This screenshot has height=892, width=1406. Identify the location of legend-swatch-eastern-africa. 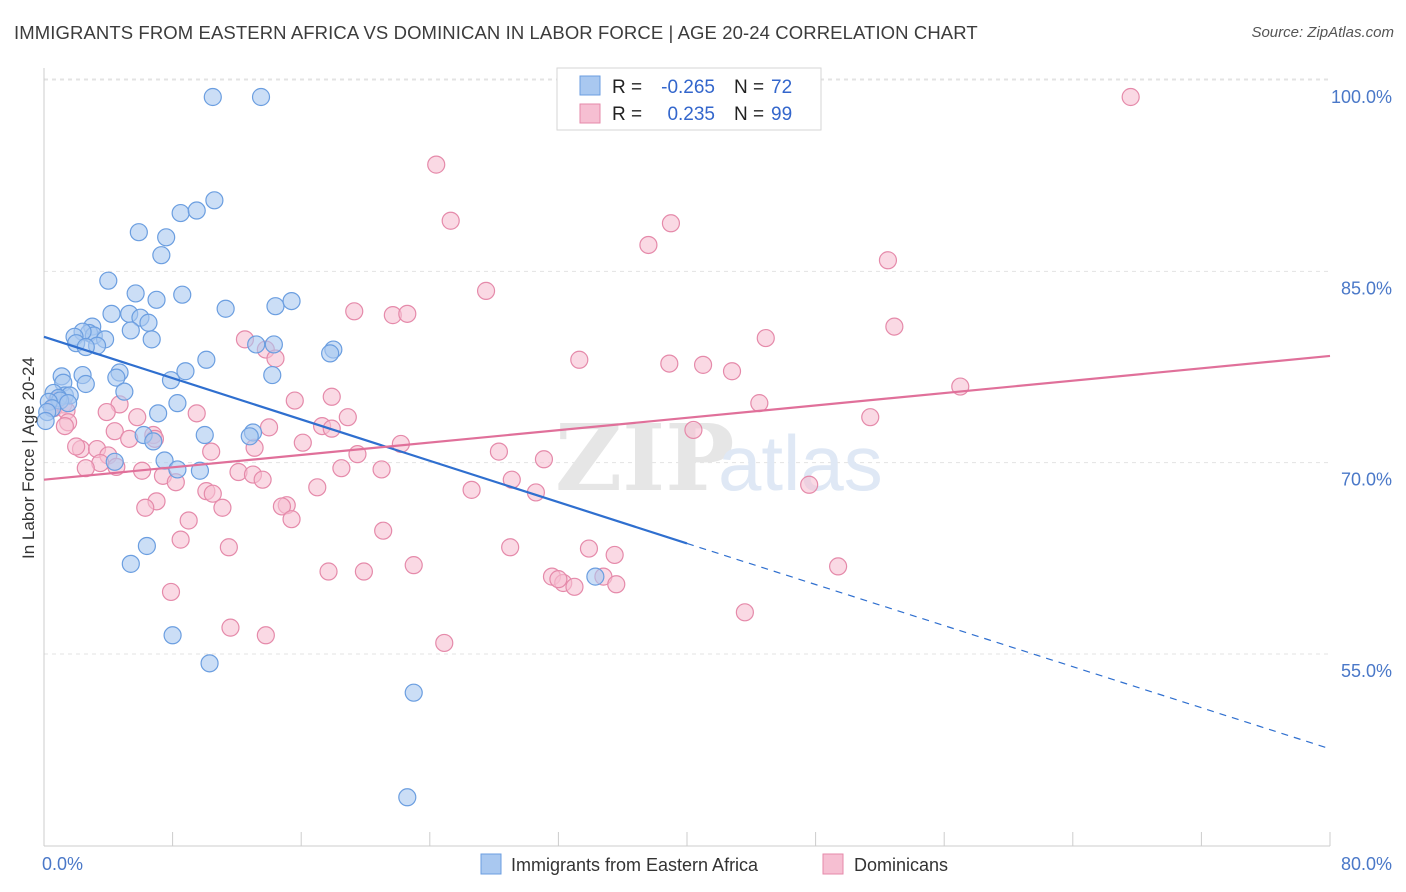
(491, 864).